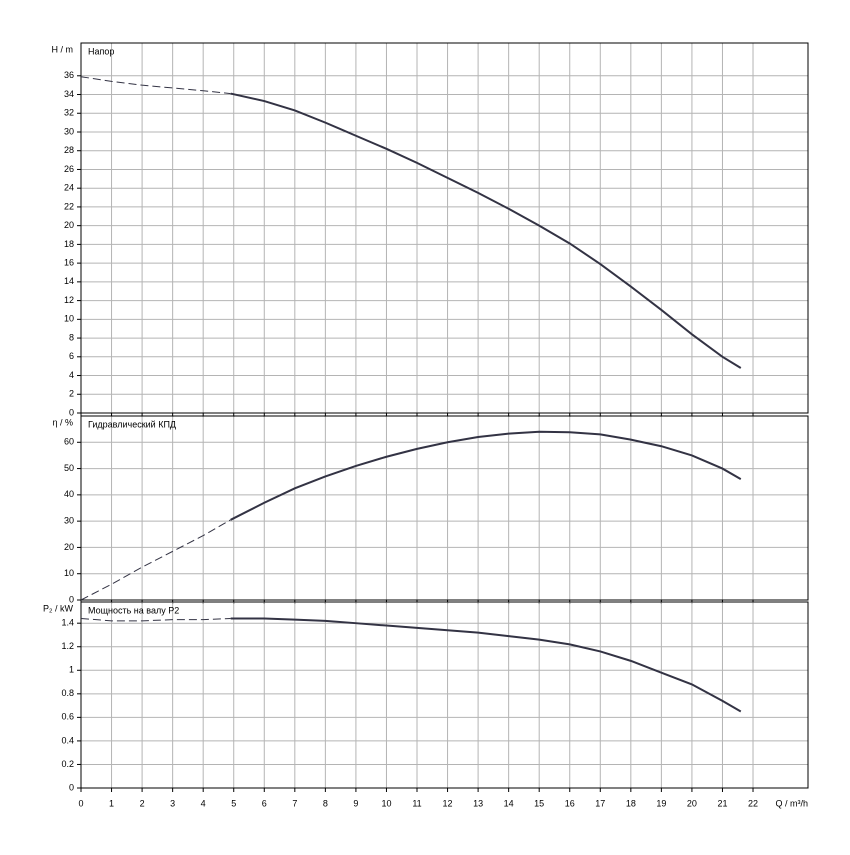  I want to click on x-tick-label: 18, so click(631, 803).